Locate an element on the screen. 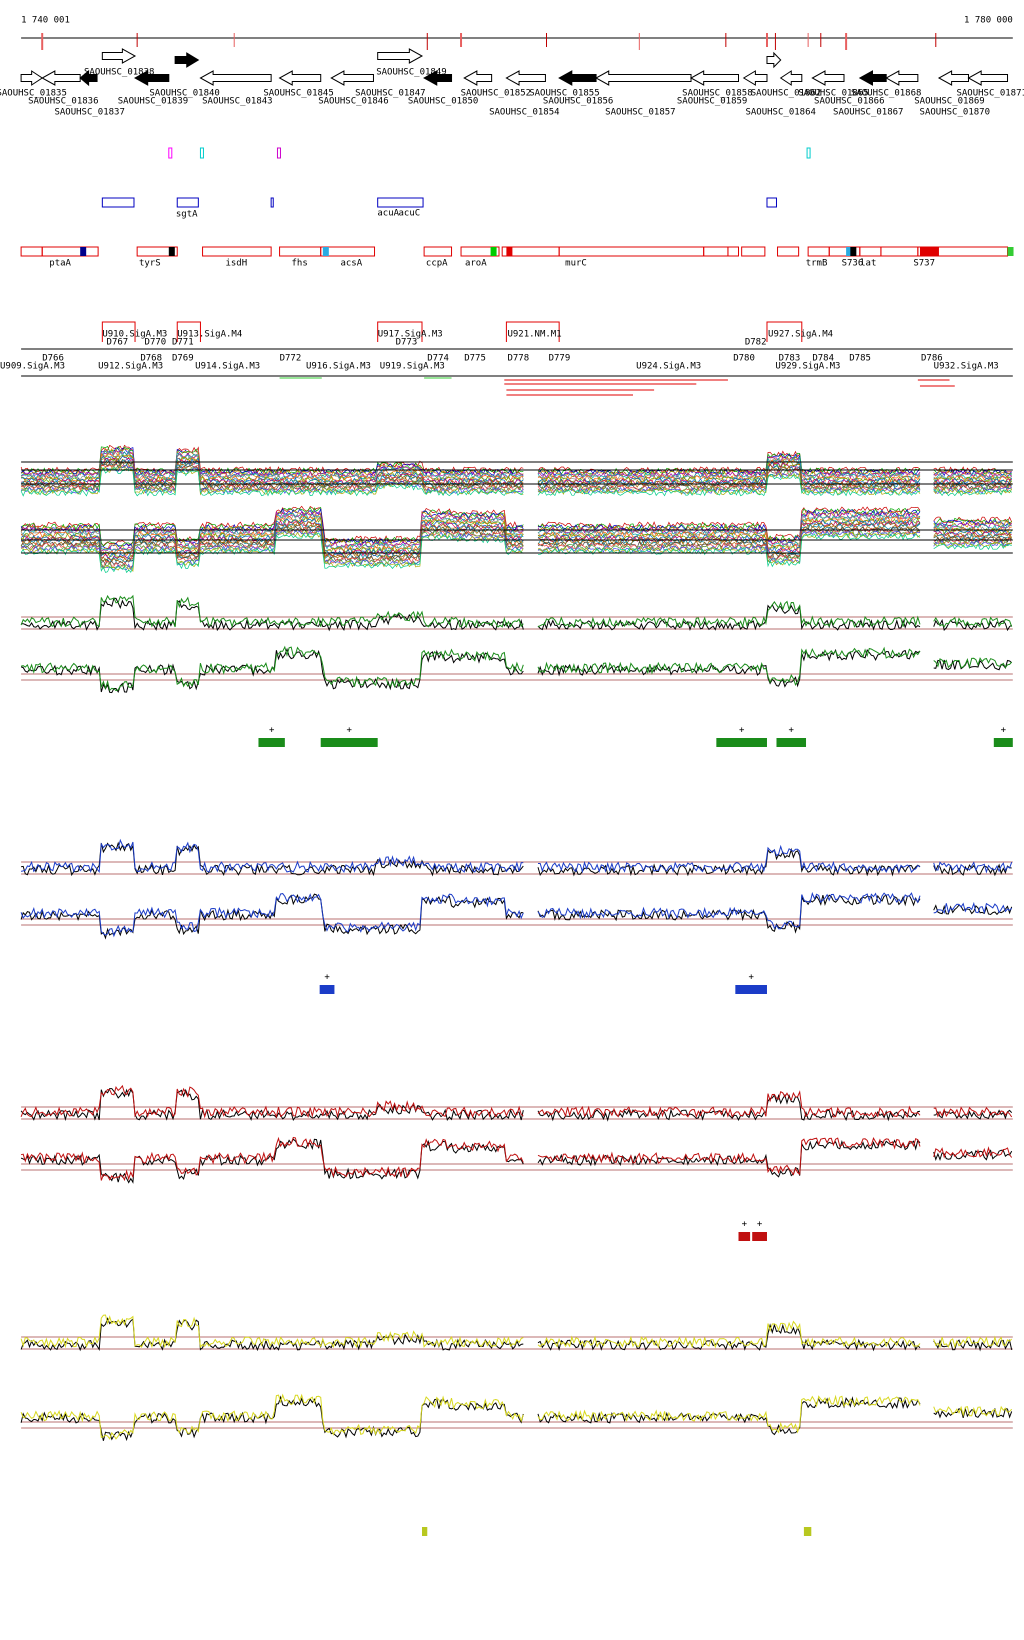 The image size is (1024, 1640). gene-label: SAOUHSC_01843 is located at coordinates (237, 102).